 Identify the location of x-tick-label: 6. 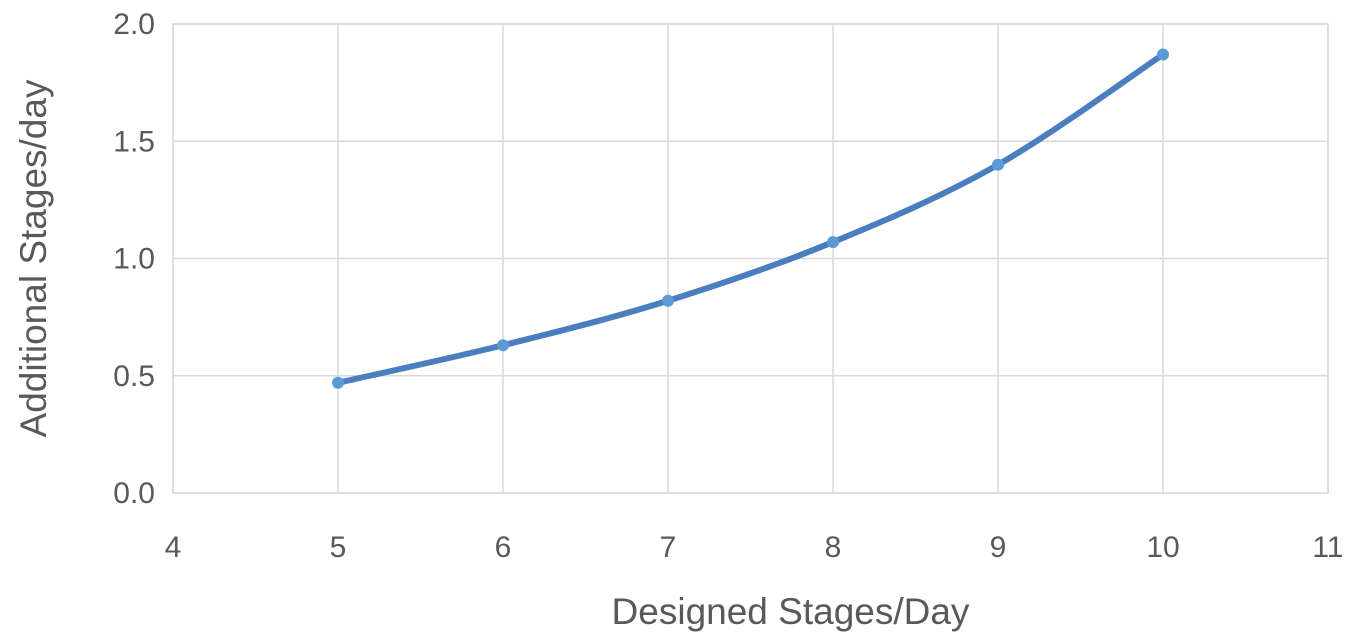
(503, 547).